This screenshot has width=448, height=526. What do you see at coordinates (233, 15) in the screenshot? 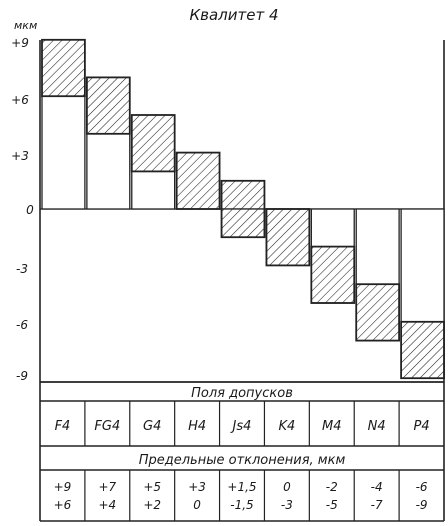
I see `chart-title: Квалитет 4` at bounding box center [233, 15].